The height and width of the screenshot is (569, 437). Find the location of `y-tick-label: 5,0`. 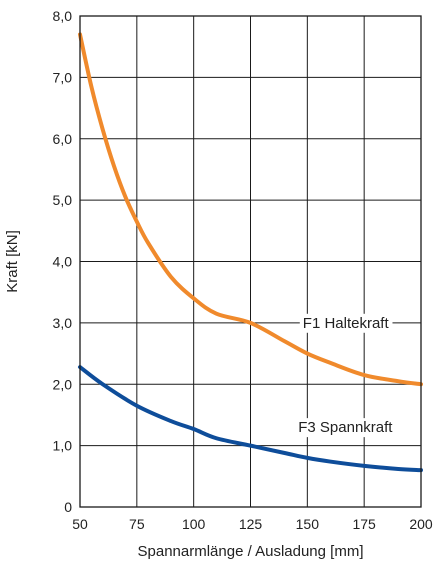

y-tick-label: 5,0 is located at coordinates (63, 200).